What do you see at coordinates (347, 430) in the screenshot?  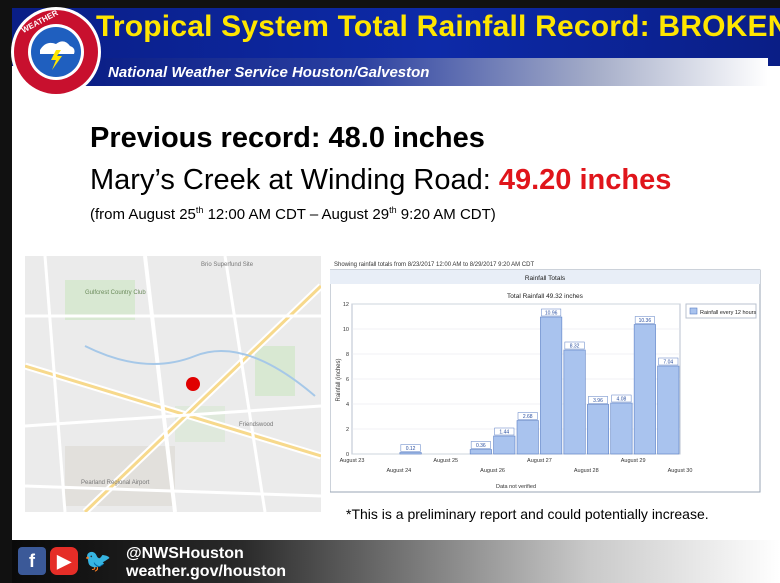 I see `y-tick-label: 2` at bounding box center [347, 430].